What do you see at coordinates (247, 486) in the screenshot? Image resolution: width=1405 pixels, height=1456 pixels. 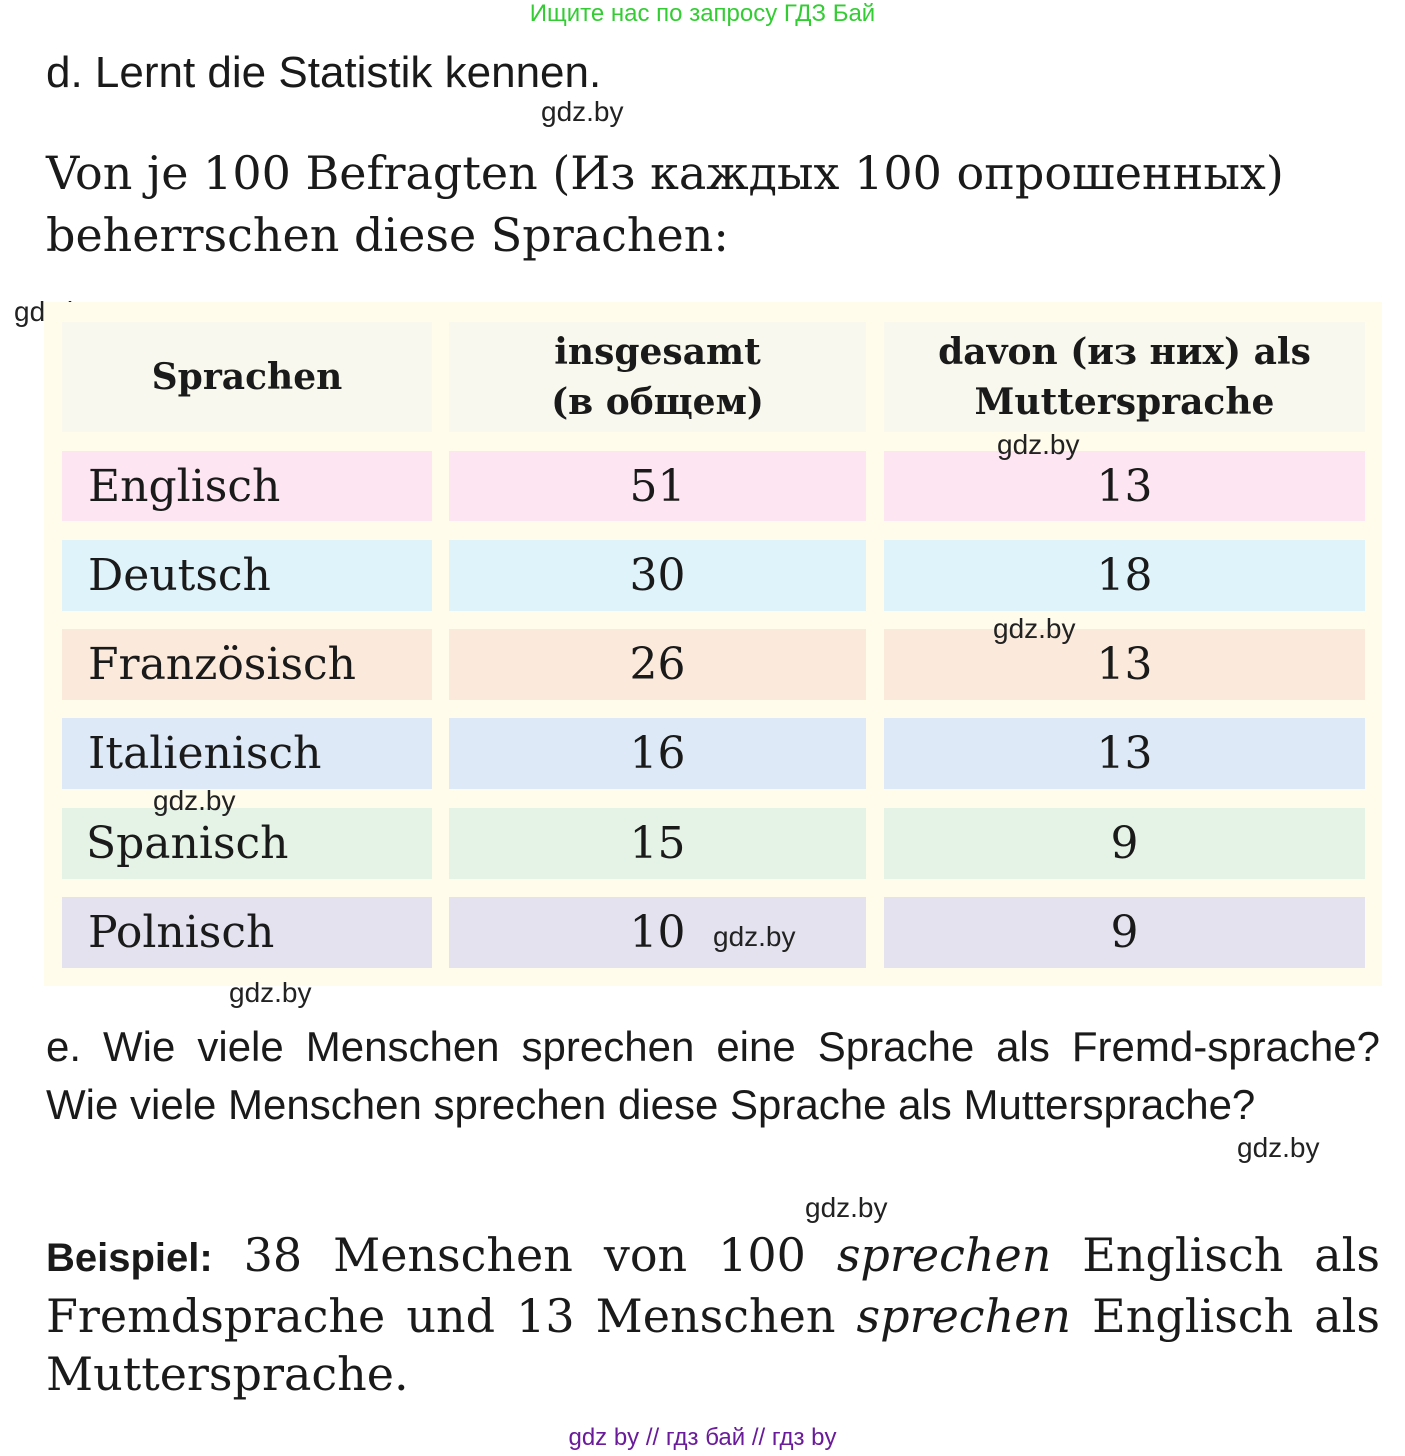 I see `row-language-cell: Englisch` at bounding box center [247, 486].